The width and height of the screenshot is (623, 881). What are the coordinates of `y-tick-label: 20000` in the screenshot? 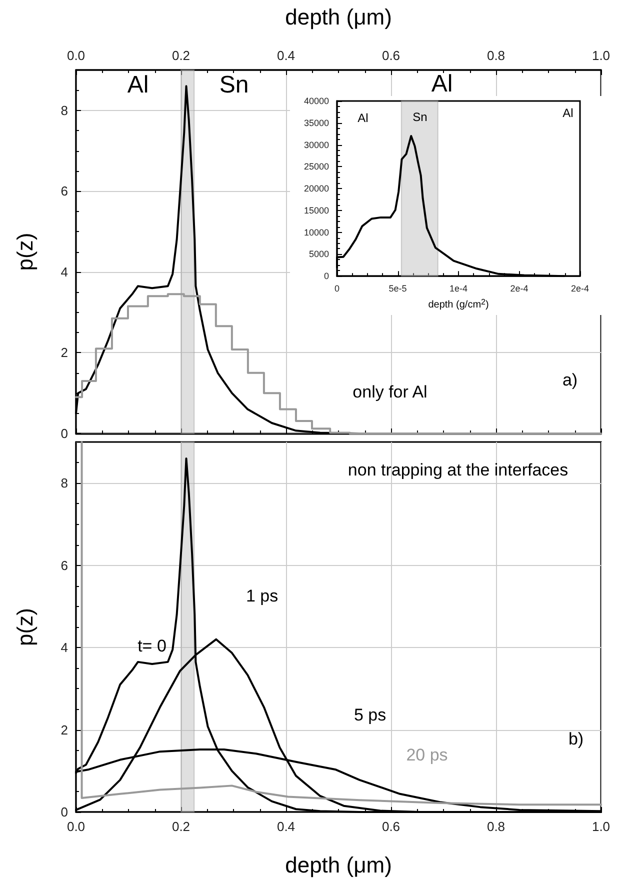 It's located at (316, 189).